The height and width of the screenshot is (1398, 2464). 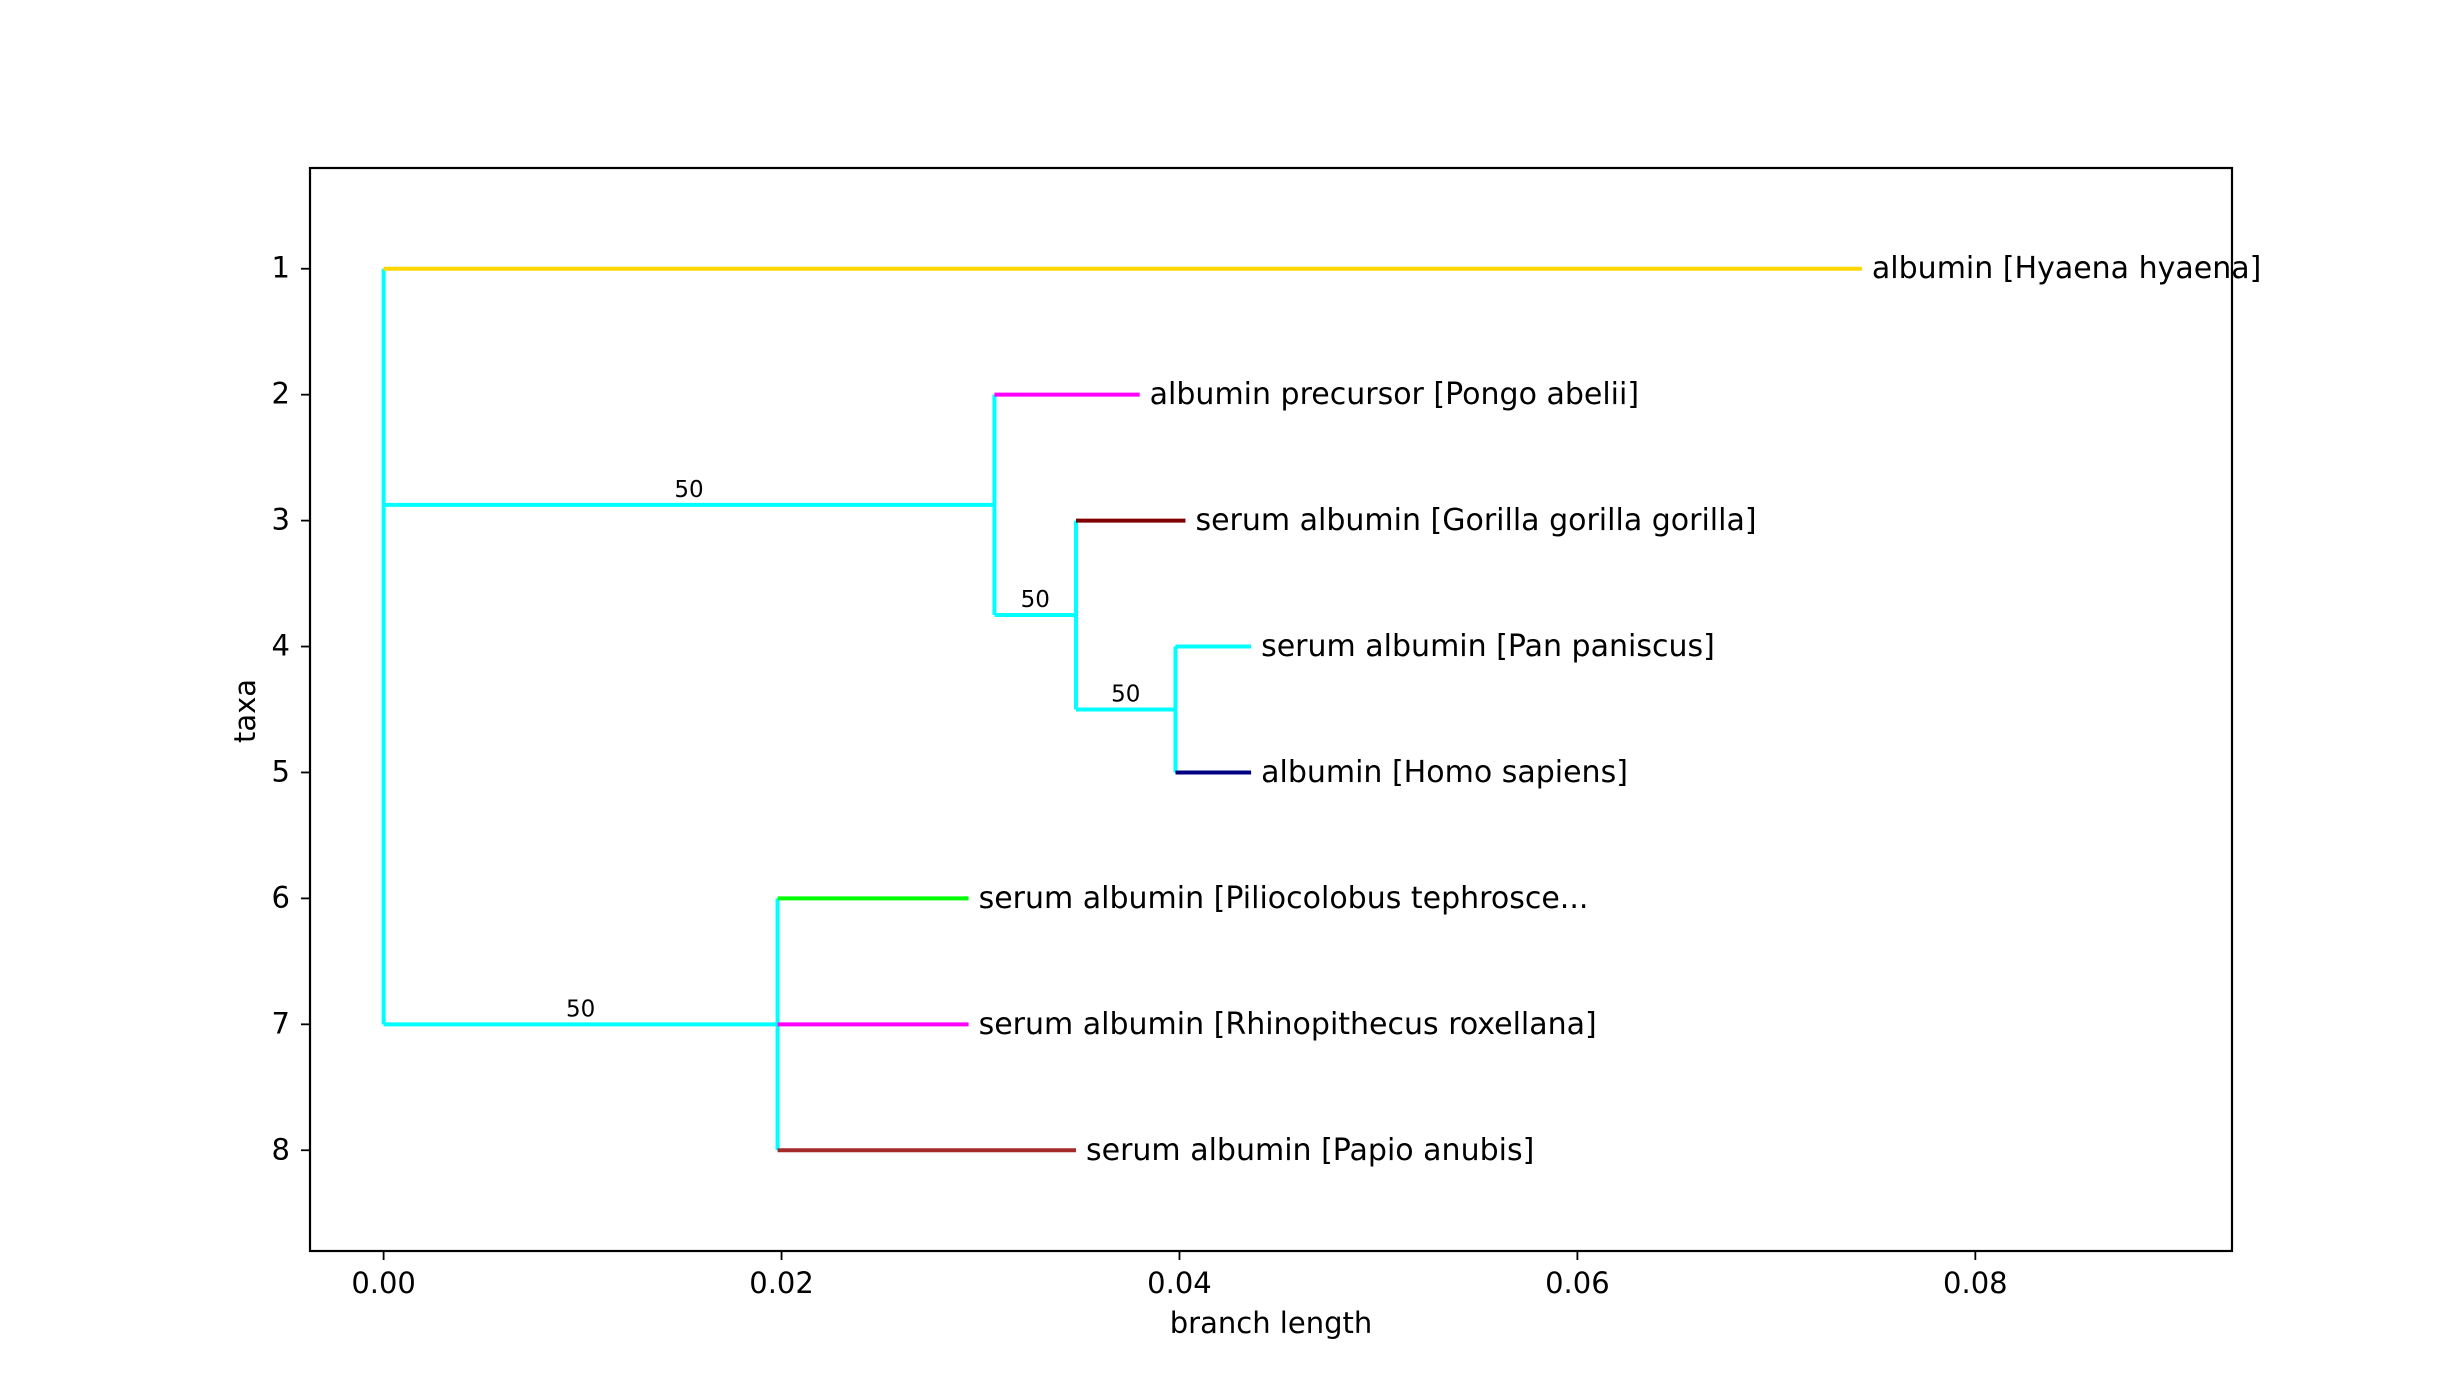 I want to click on y-tick-label: 4, so click(x=281, y=646).